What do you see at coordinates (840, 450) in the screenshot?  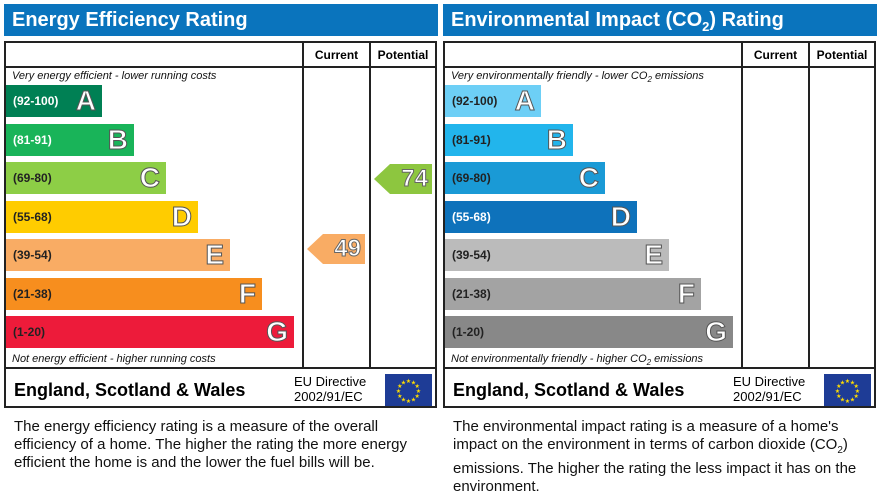 I see `desc-sub: 2` at bounding box center [840, 450].